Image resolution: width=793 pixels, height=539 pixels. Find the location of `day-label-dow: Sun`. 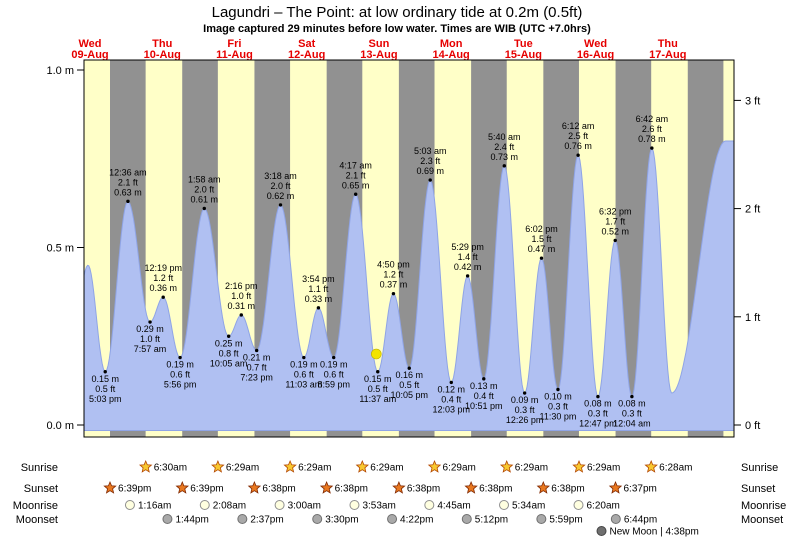

day-label-dow: Sun is located at coordinates (379, 44).